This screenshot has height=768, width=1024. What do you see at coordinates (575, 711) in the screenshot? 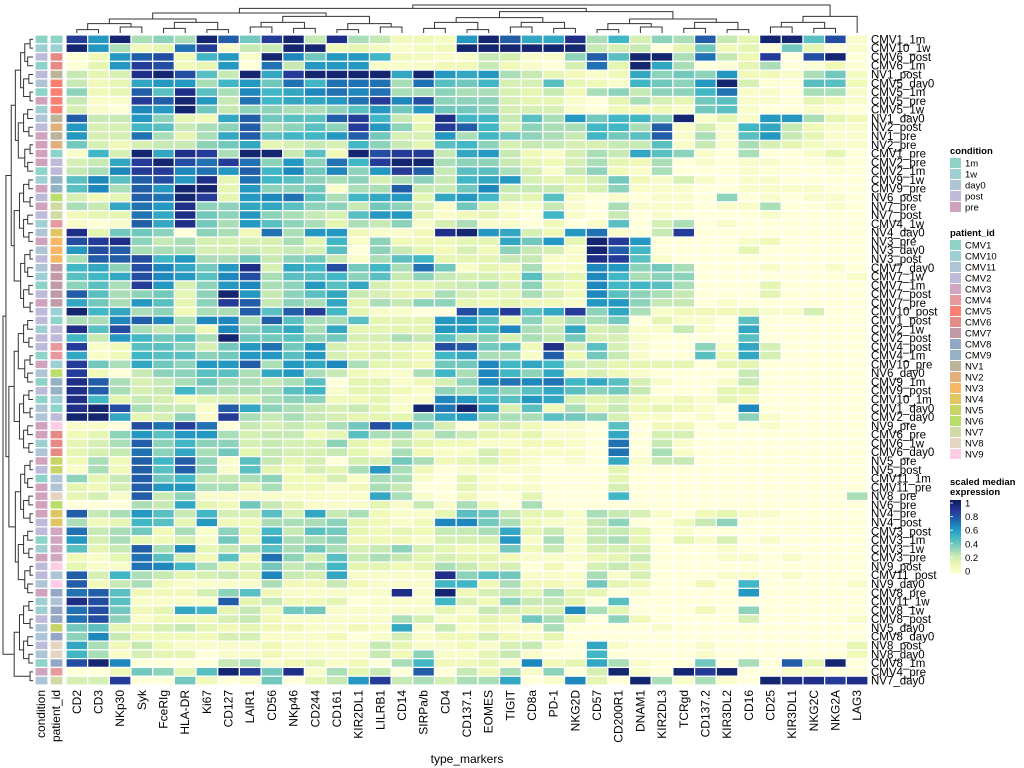
I see `column-label: NKG2D` at bounding box center [575, 711].